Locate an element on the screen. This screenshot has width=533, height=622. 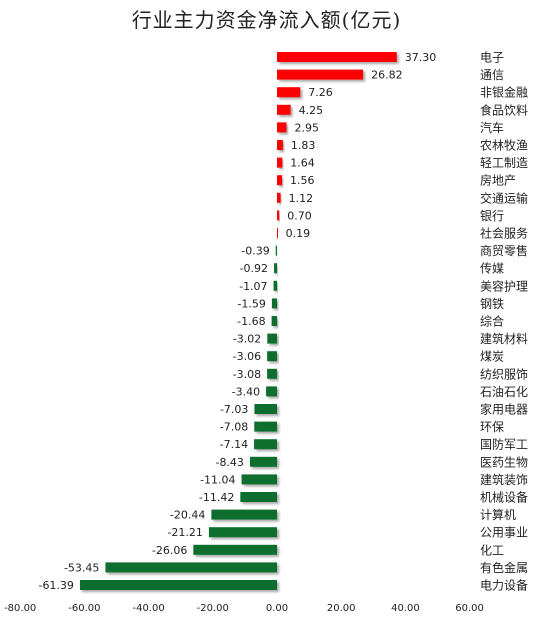
value-label-医药生物: -8.43 is located at coordinates (229, 462).